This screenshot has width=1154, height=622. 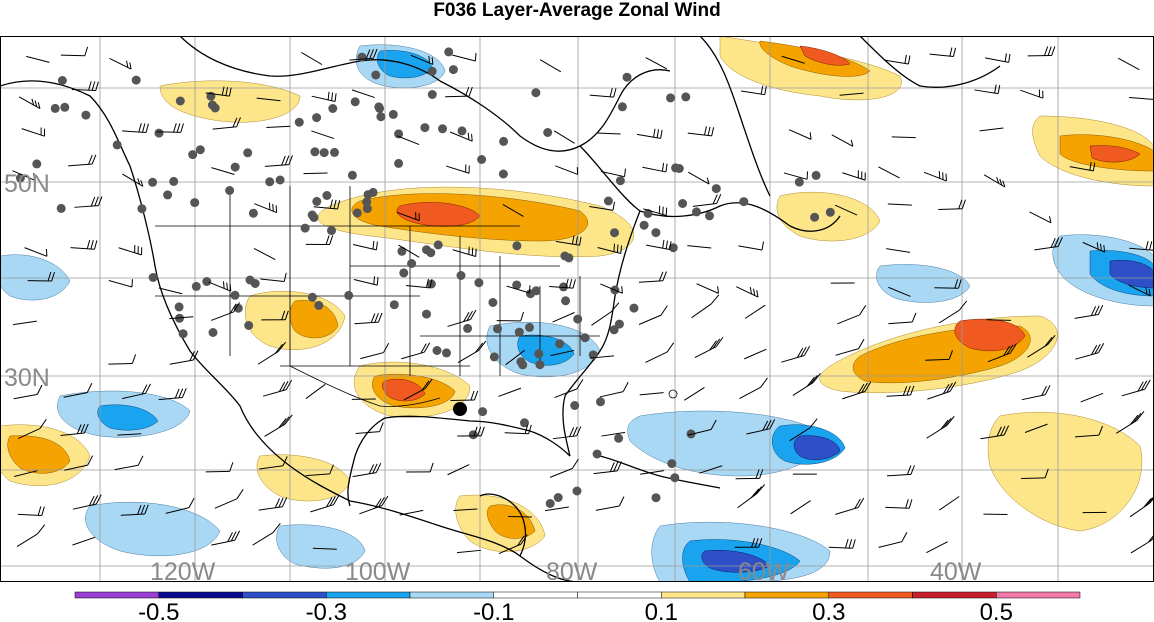 I want to click on political-borders, so click(x=377, y=296).